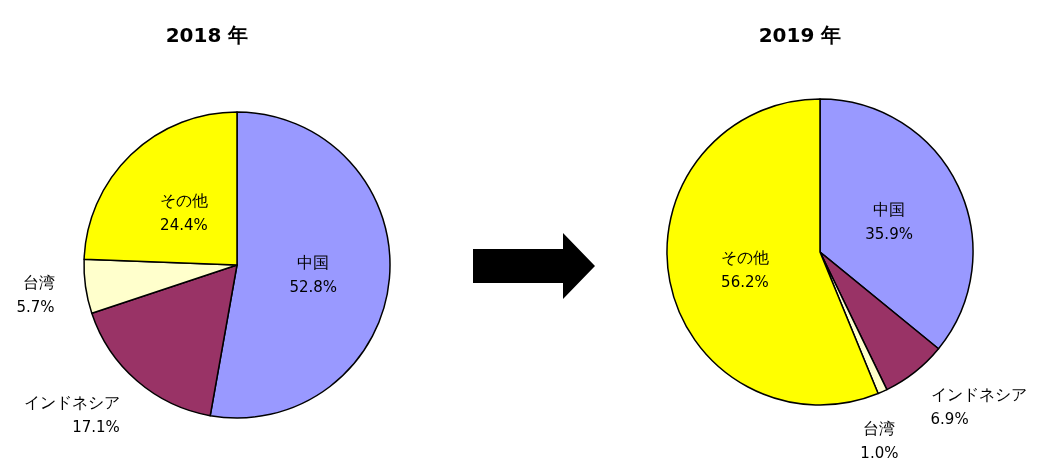 Image resolution: width=1060 pixels, height=472 pixels. I want to click on data-label: 24.4%, so click(184, 224).